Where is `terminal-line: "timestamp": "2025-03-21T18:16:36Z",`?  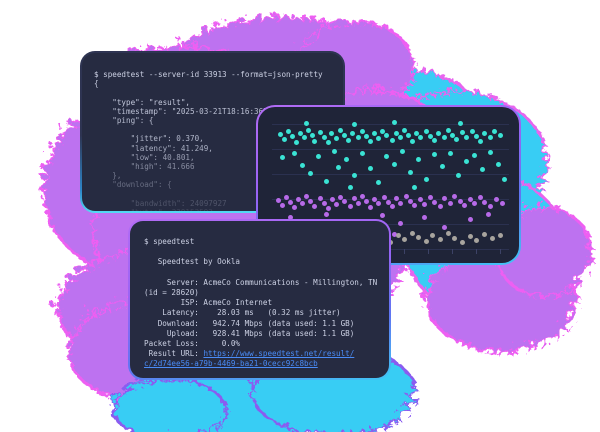 terminal-line: "timestamp": "2025-03-21T18:16:36Z", is located at coordinates (185, 111).